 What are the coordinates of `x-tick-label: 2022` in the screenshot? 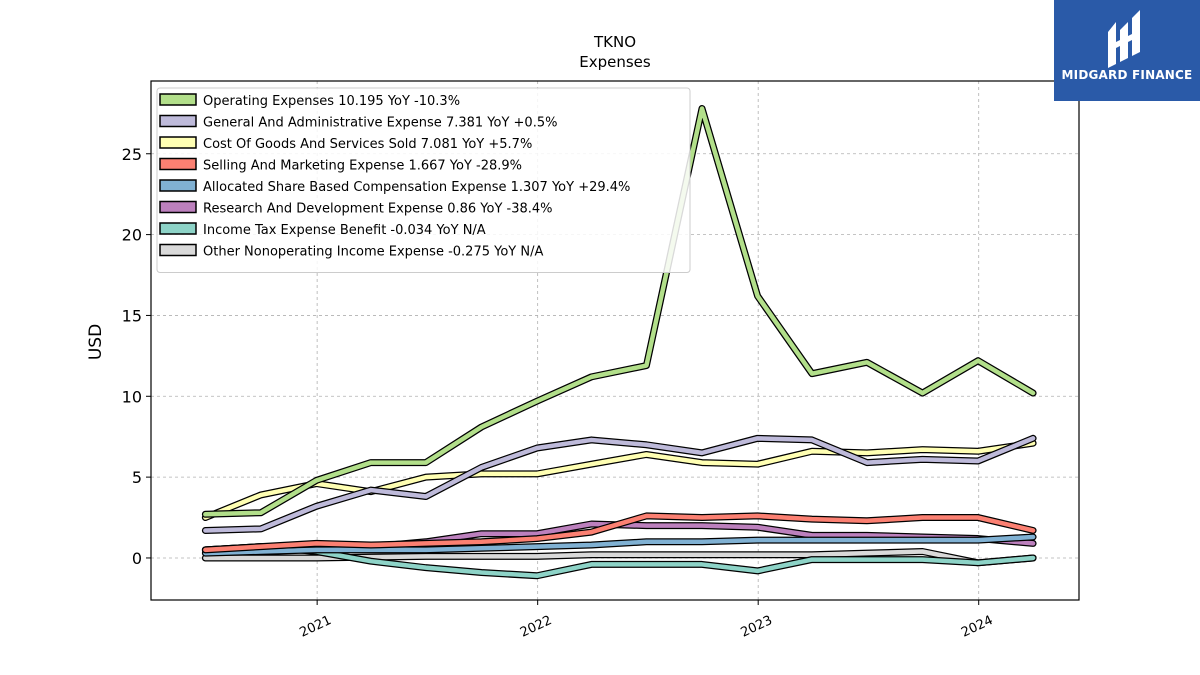 It's located at (536, 627).